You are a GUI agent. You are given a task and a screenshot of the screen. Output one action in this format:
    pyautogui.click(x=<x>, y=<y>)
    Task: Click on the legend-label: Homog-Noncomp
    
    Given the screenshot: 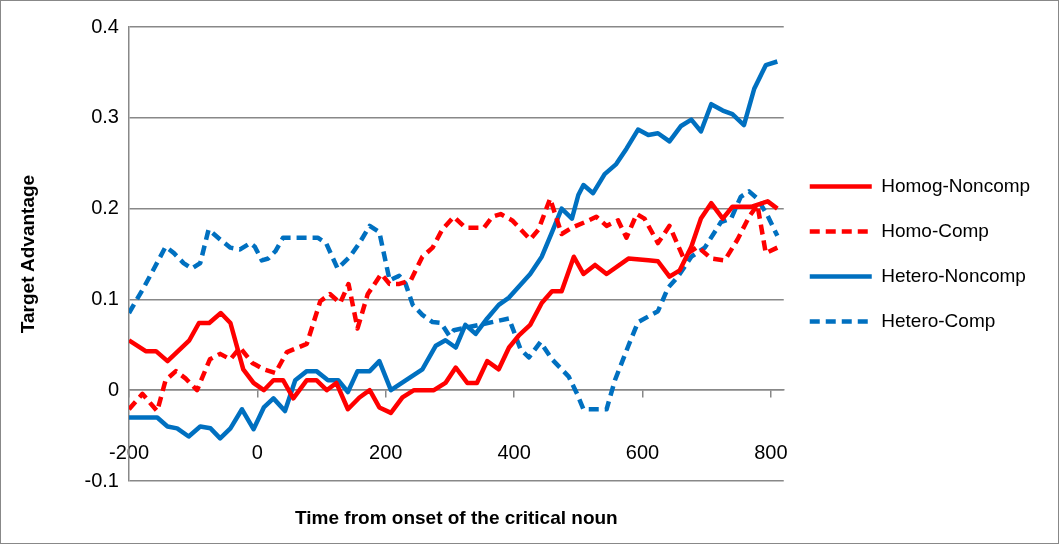 What is the action you would take?
    pyautogui.click(x=956, y=185)
    